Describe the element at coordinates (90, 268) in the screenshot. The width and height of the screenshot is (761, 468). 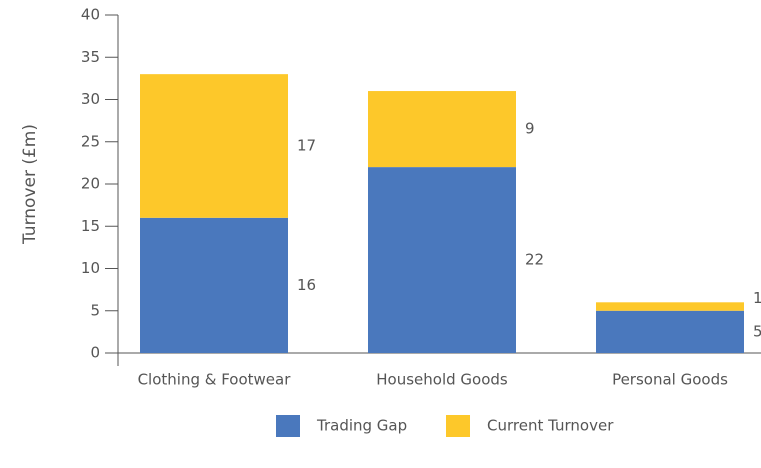
I see `y-tick-label: 10` at that location.